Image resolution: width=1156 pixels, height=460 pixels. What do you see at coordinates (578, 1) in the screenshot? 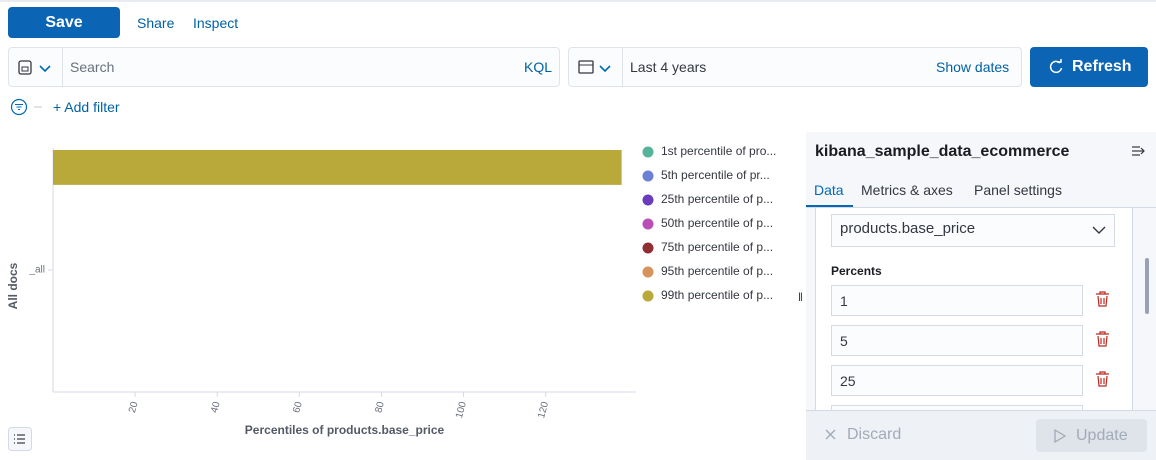
I see `top-border` at bounding box center [578, 1].